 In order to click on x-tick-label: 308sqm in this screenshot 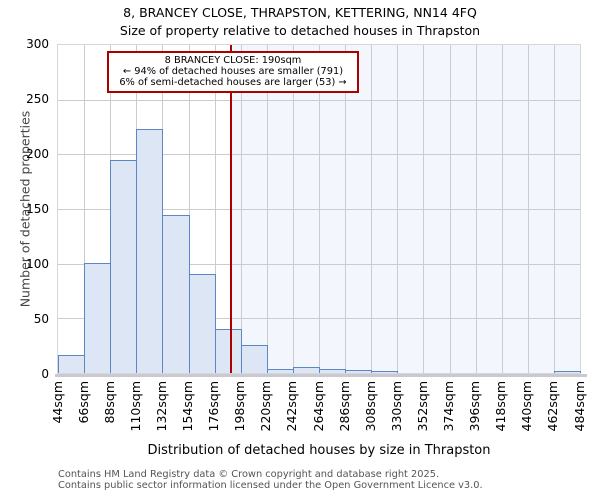, I will do `click(370, 406)`.